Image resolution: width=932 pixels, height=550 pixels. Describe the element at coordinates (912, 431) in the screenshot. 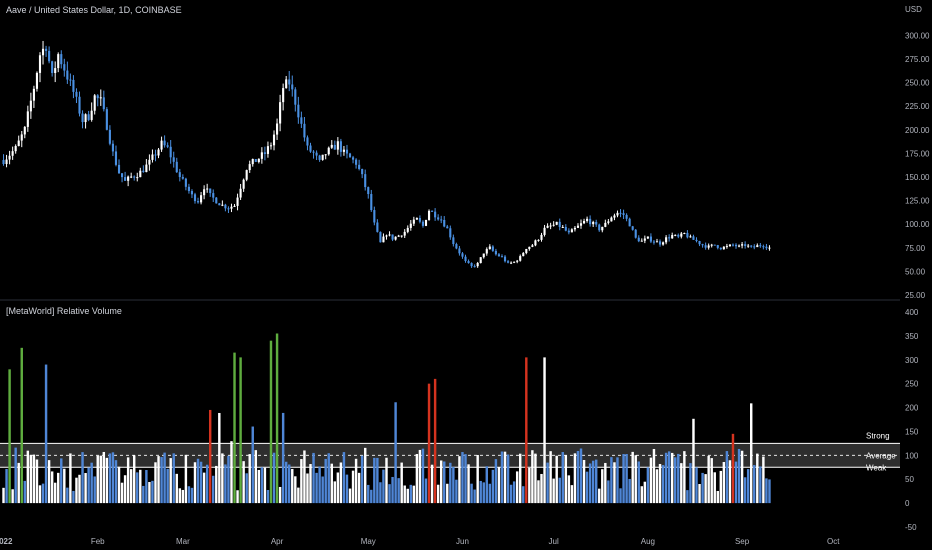

I see `volume-axis-tick: 150` at that location.